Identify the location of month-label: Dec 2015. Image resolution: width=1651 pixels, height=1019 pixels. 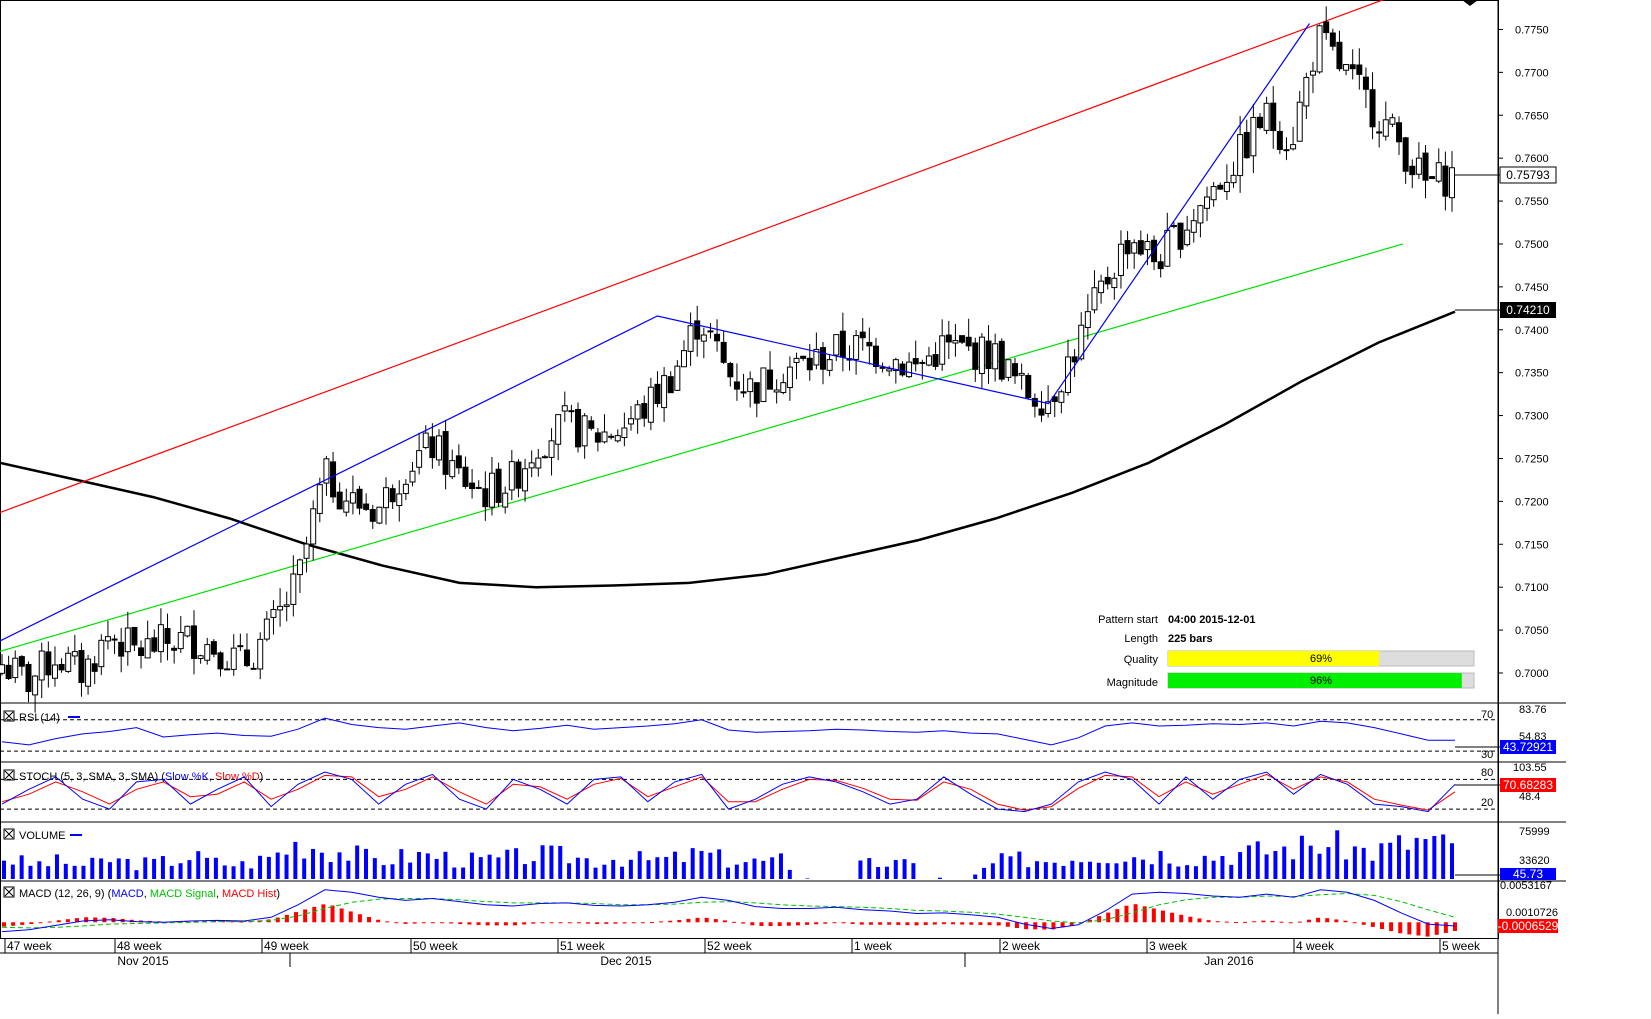
(626, 961).